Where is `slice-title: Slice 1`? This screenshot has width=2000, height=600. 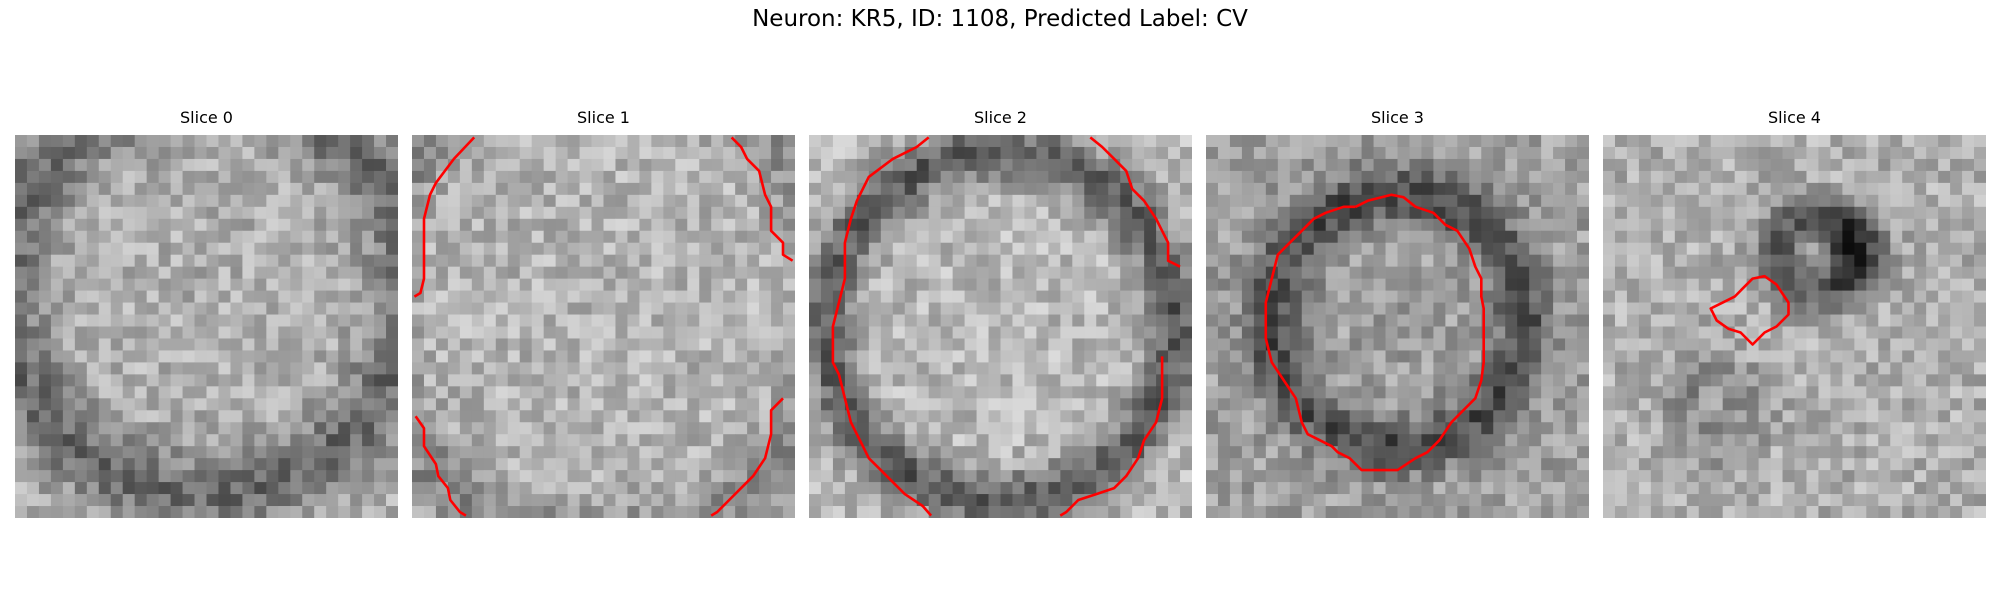
slice-title: Slice 1 is located at coordinates (603, 117).